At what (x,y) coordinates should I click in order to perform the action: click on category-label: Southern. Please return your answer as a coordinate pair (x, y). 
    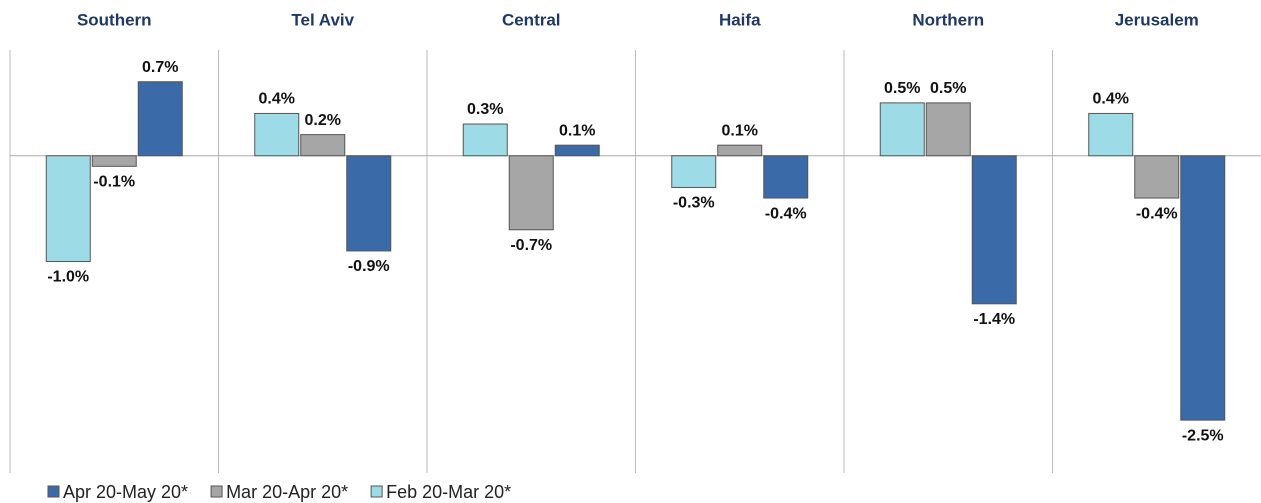
    Looking at the image, I should click on (114, 19).